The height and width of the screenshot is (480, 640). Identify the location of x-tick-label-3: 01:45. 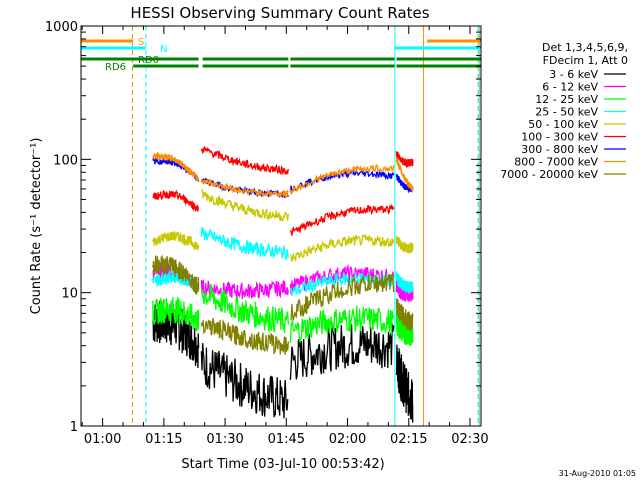
(286, 439).